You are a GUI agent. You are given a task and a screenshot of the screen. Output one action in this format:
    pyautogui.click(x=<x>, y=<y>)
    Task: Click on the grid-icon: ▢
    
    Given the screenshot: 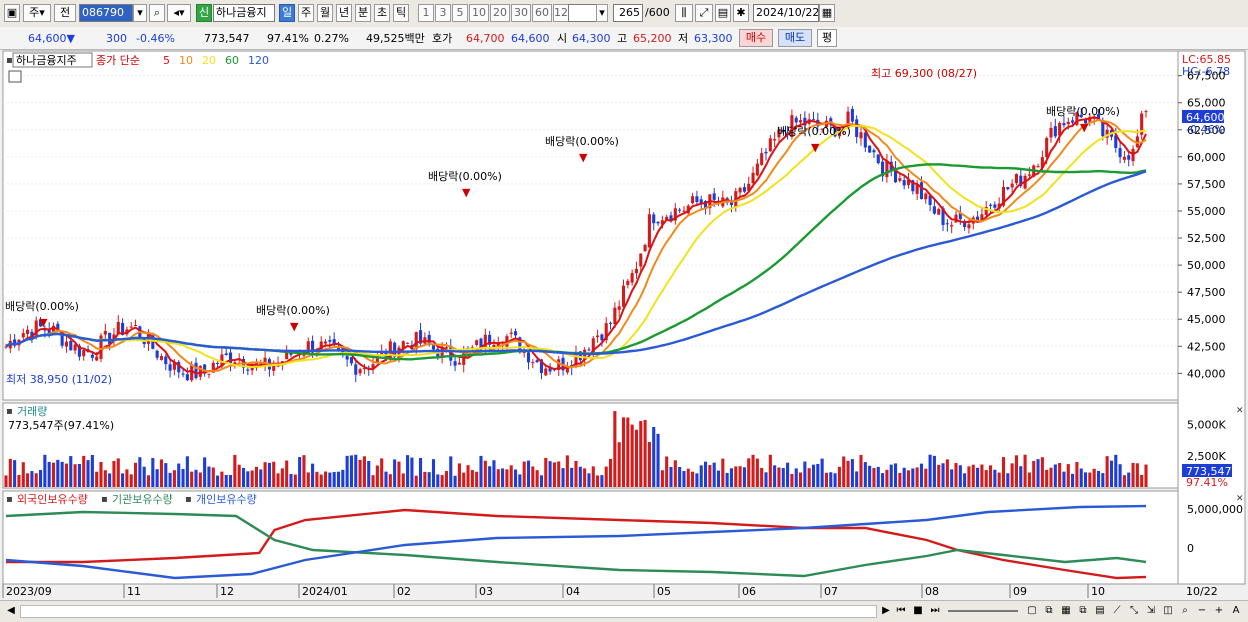 What is the action you would take?
    pyautogui.click(x=1032, y=610)
    